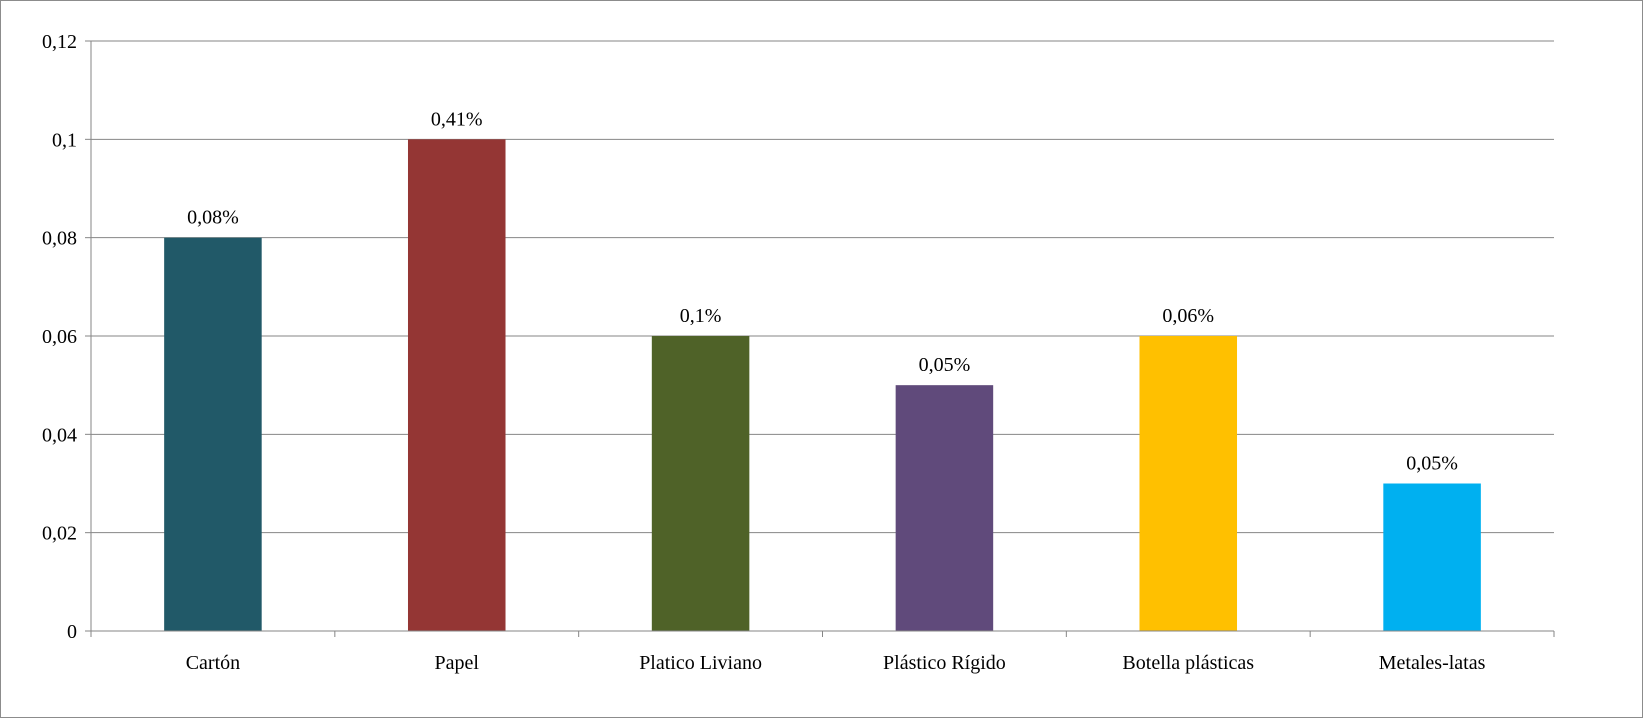 This screenshot has height=722, width=1643. I want to click on data-label: 0,06%, so click(1188, 316).